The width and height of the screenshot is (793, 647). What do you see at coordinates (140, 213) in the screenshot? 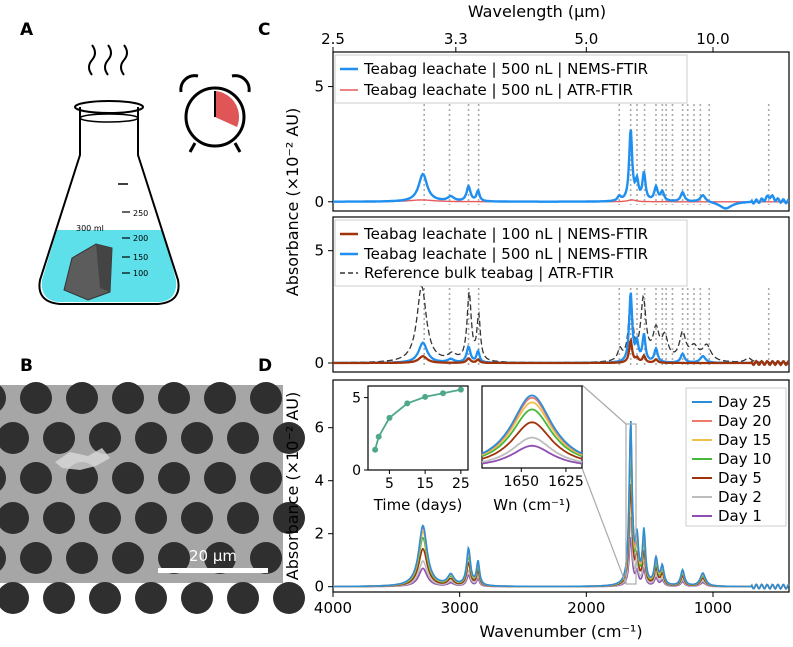
I see `flask-mark-250: 250` at bounding box center [140, 213].